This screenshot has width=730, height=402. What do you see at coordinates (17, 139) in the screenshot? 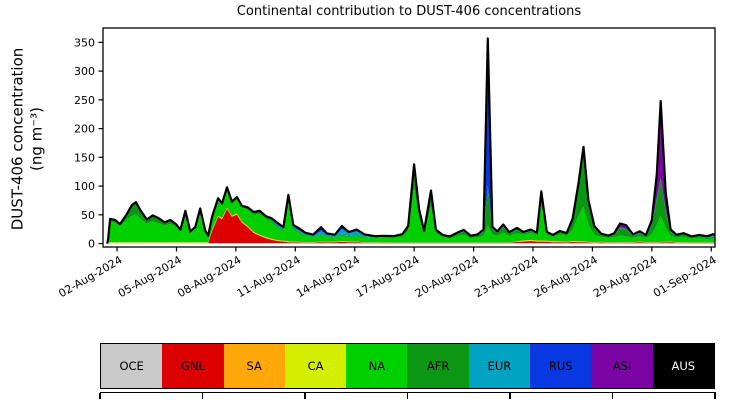
I see `y-axis-label-line1: DUST-406 concentration` at bounding box center [17, 139].